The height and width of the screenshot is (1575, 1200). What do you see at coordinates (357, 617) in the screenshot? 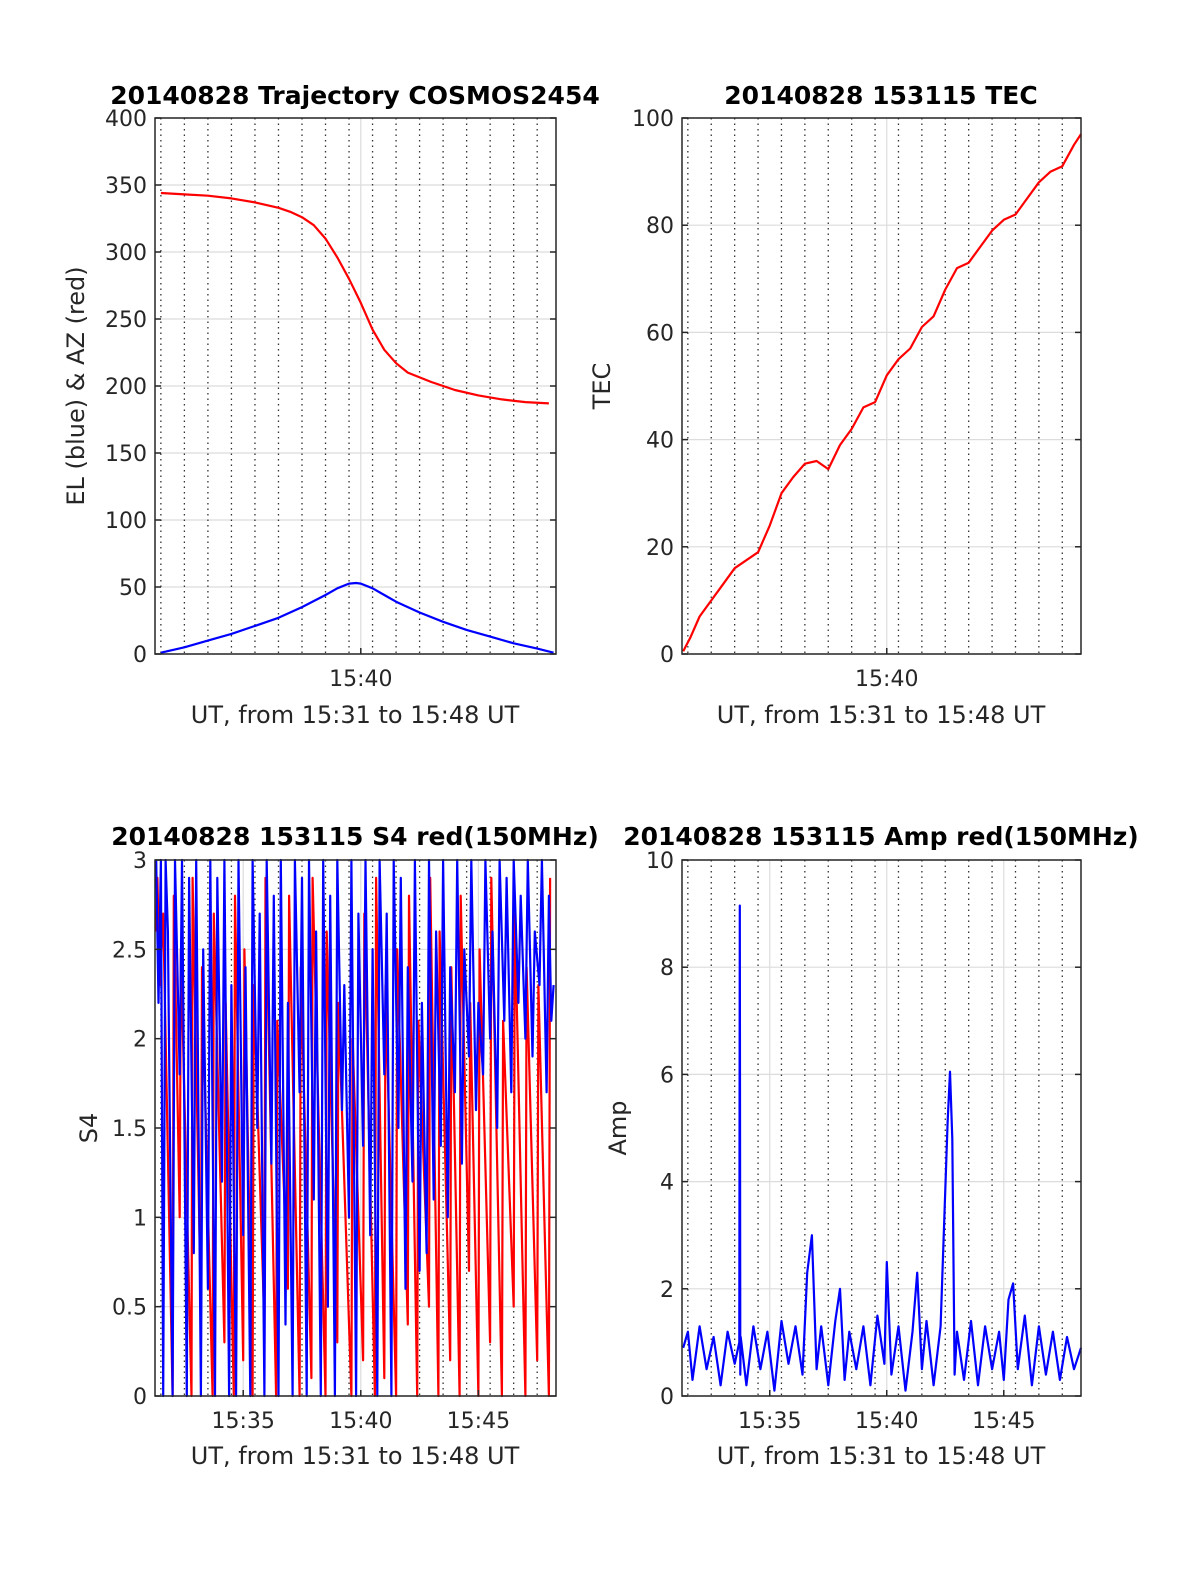
I see `trajectory-series-el-line` at bounding box center [357, 617].